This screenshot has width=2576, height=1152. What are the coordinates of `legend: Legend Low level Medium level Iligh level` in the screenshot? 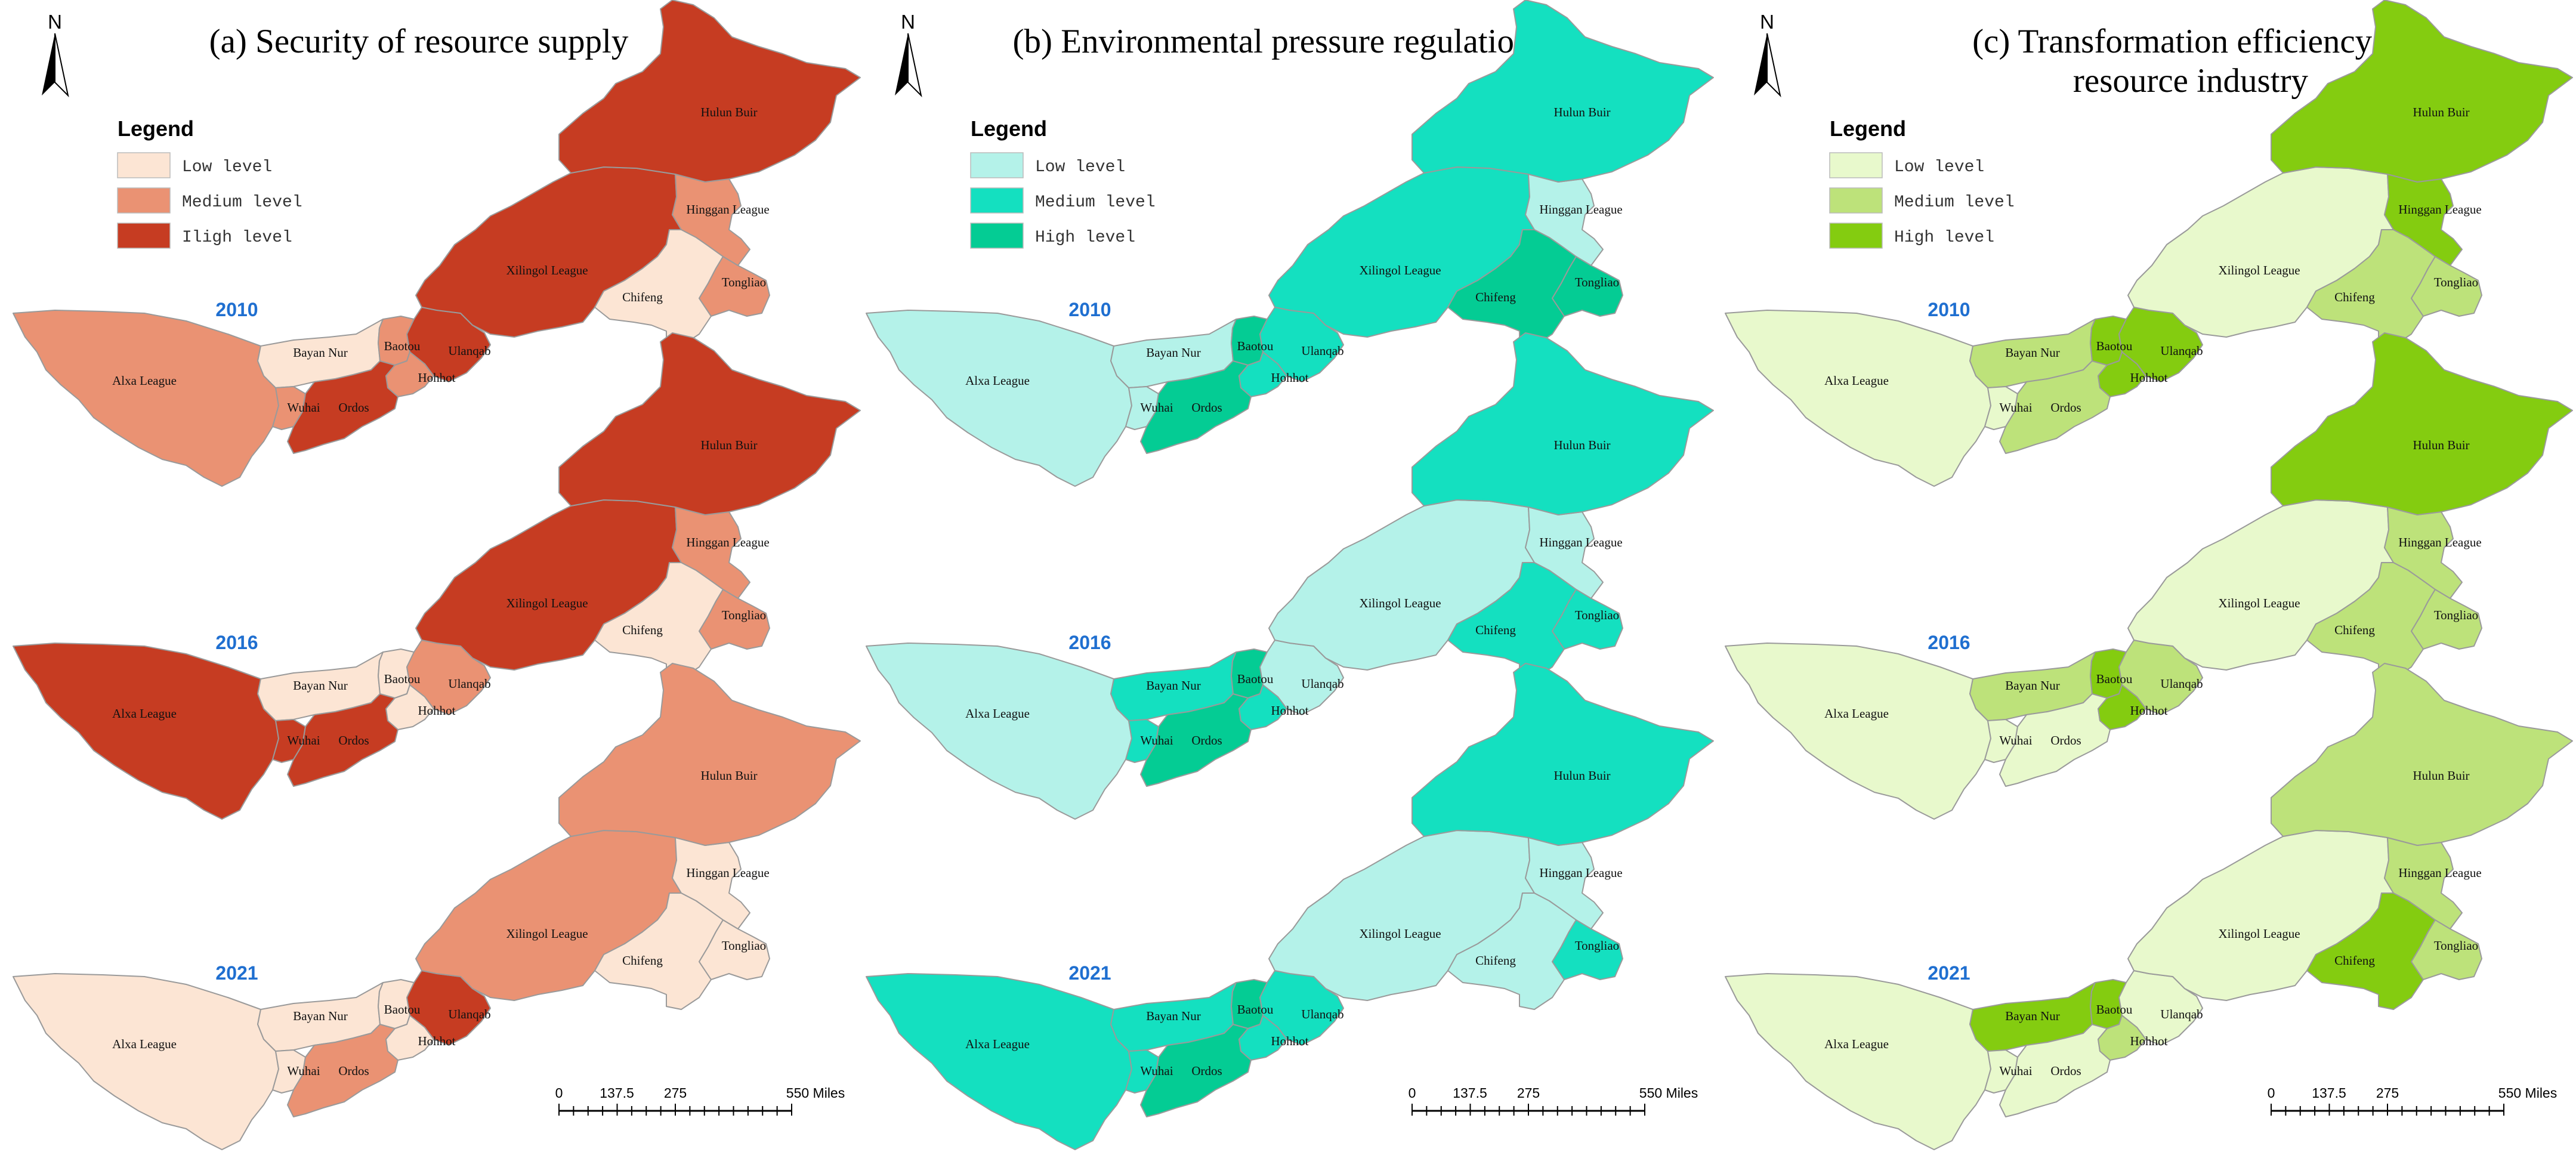 It's located at (209, 182).